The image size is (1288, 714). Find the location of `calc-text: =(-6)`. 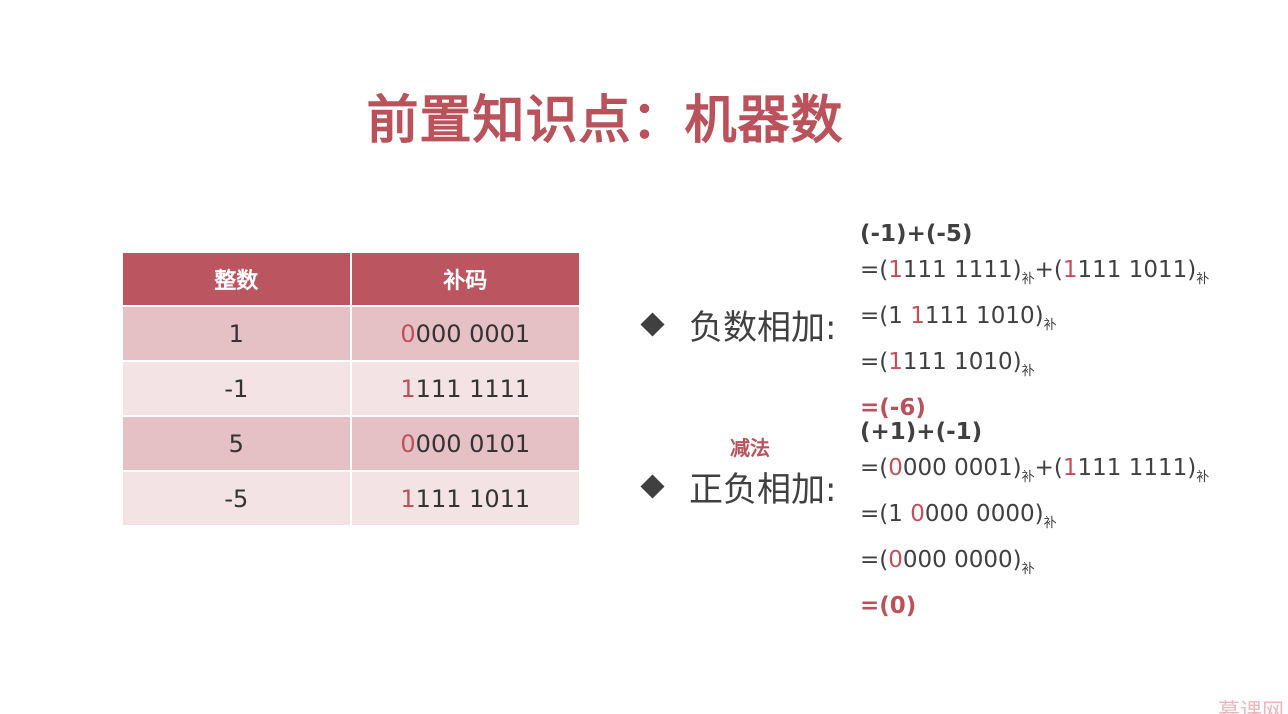

calc-text: =(-6) is located at coordinates (893, 408).